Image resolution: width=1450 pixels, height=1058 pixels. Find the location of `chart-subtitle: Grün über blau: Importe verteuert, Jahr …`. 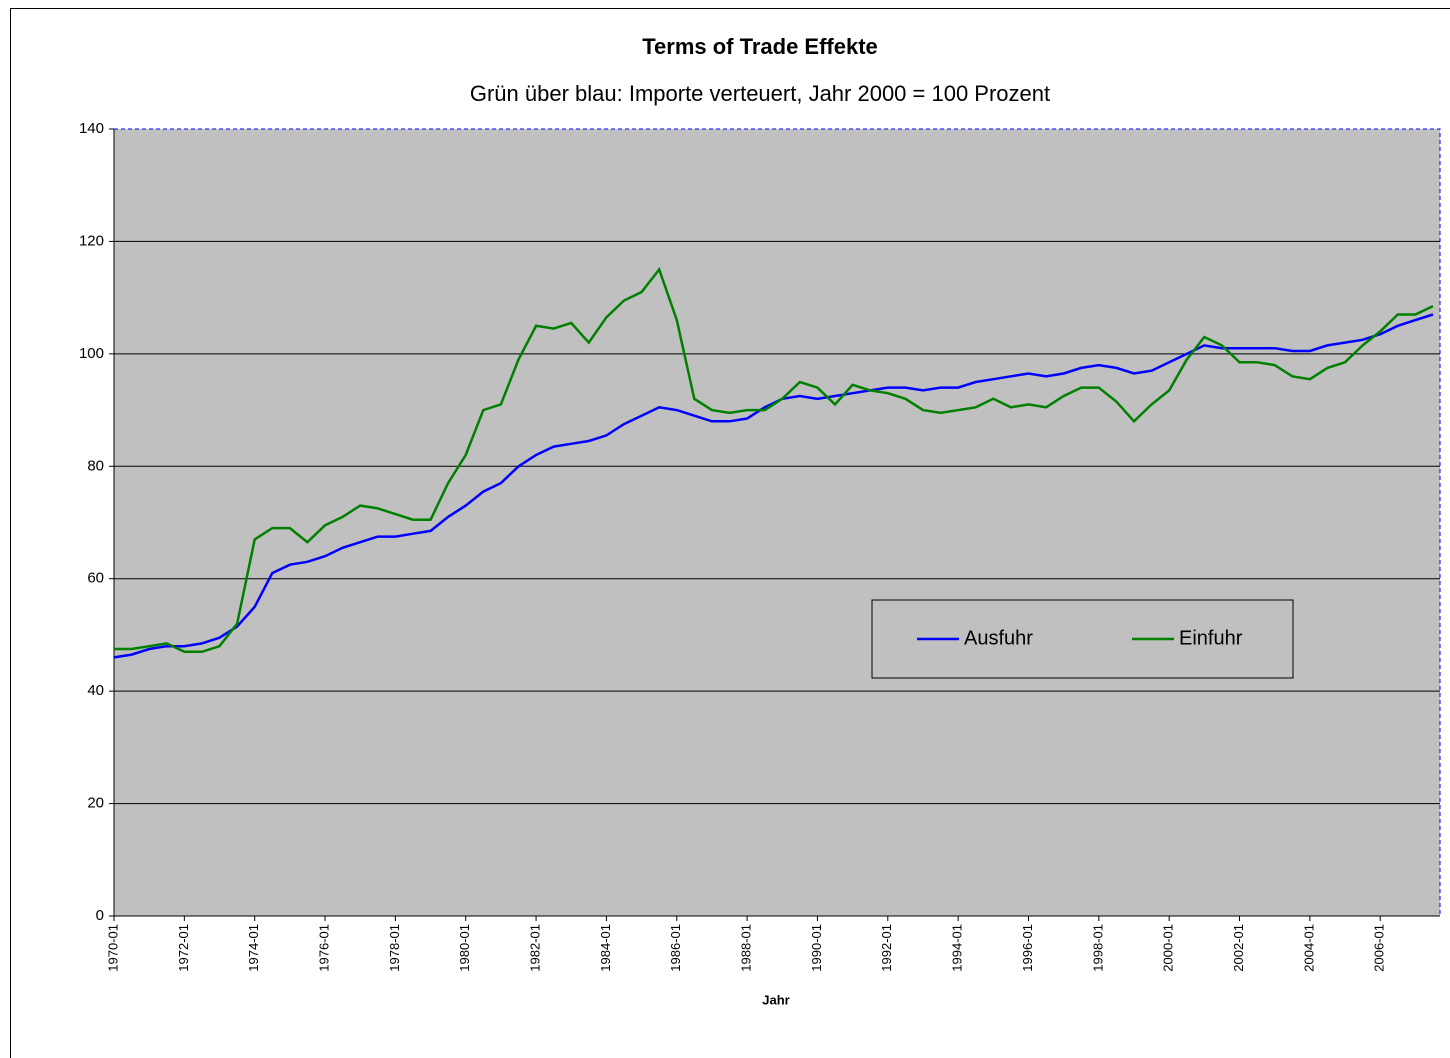

chart-subtitle: Grün über blau: Importe verteuert, Jahr … is located at coordinates (760, 93).